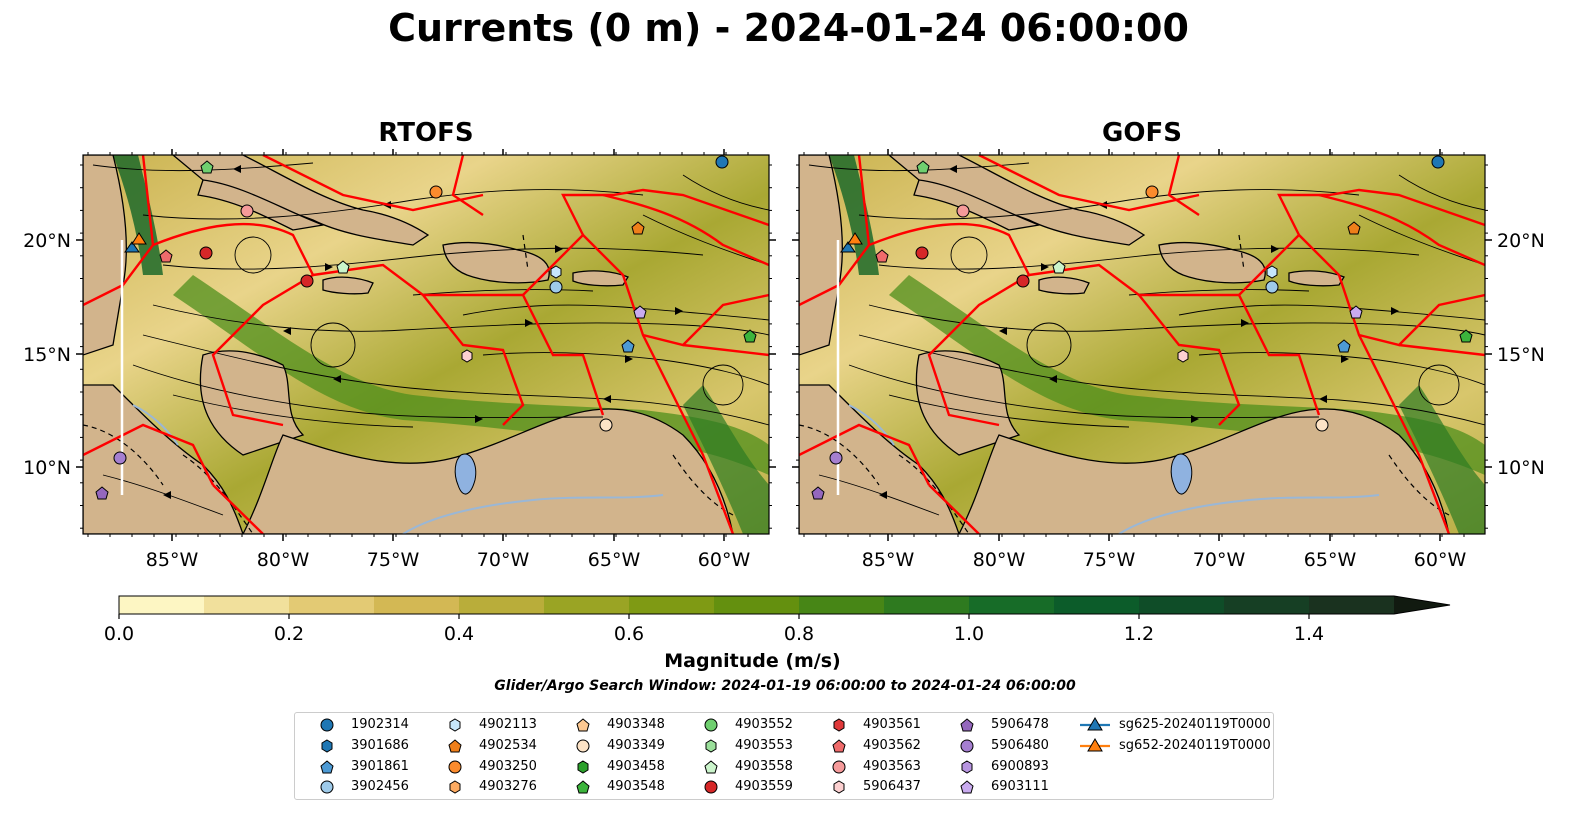  I want to click on legend-label: 5906437, so click(892, 787).